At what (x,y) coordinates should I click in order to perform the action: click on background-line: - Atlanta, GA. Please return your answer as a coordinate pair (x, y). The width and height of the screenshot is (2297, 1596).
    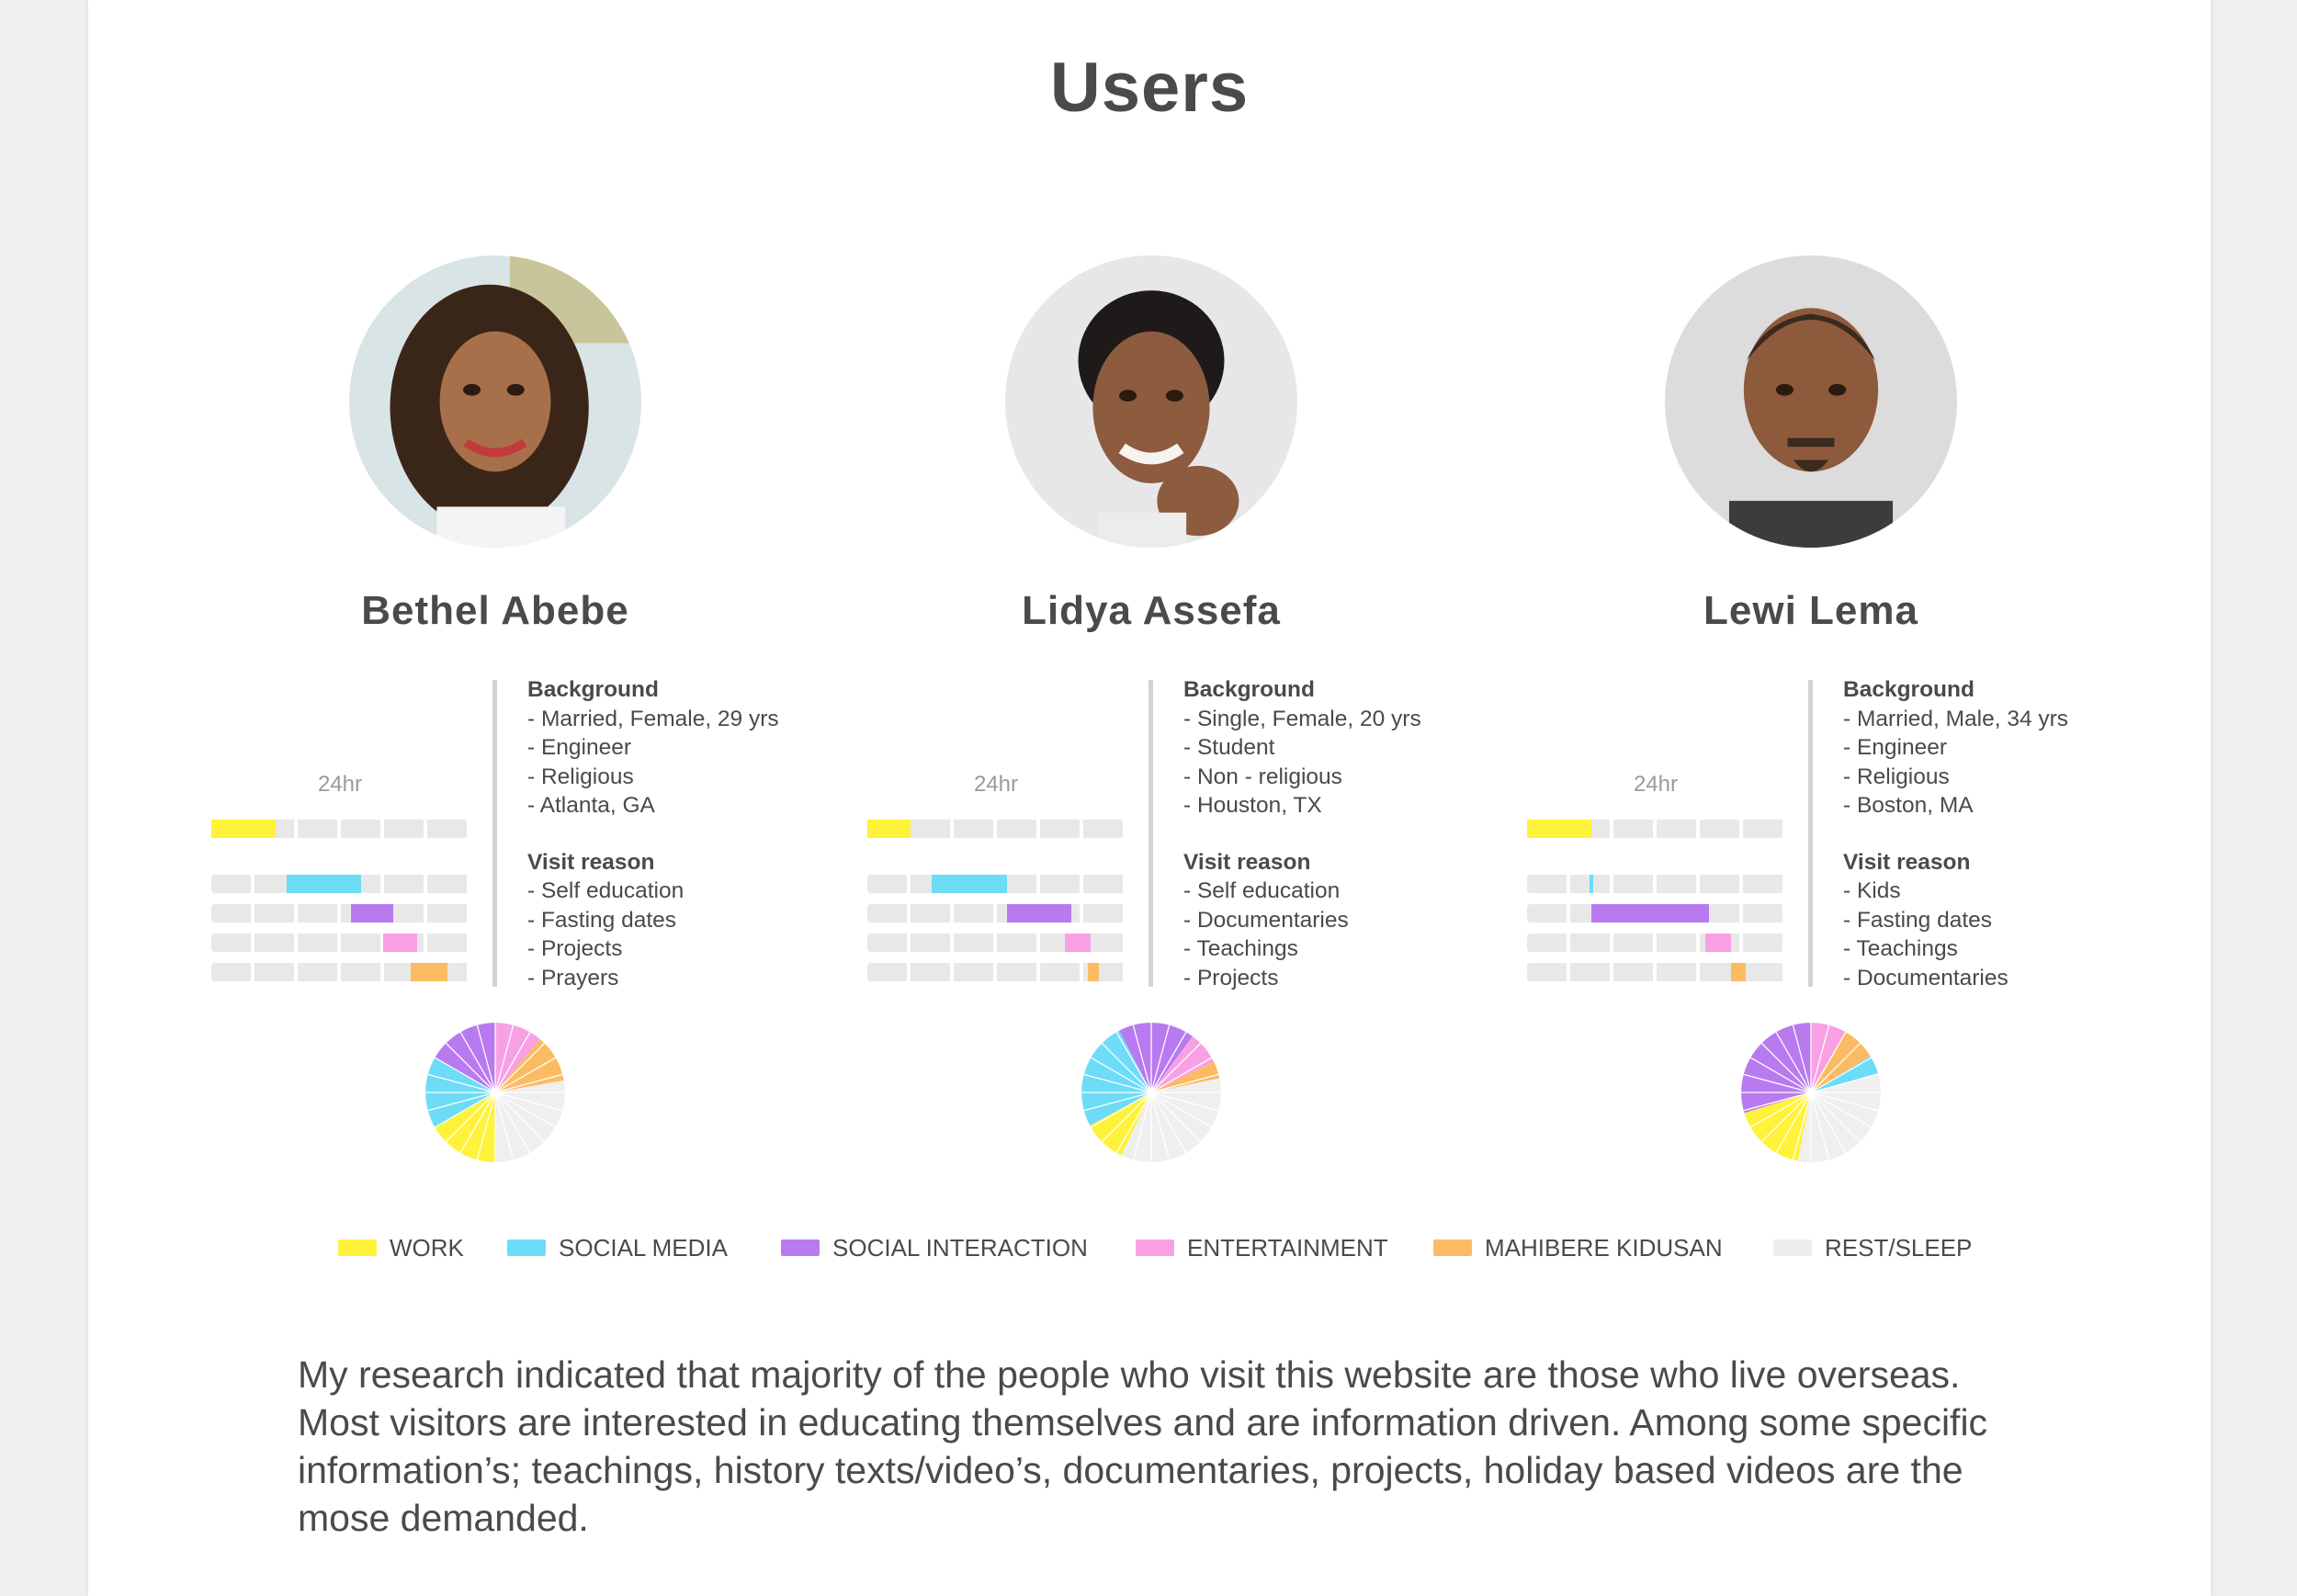
    Looking at the image, I should click on (591, 805).